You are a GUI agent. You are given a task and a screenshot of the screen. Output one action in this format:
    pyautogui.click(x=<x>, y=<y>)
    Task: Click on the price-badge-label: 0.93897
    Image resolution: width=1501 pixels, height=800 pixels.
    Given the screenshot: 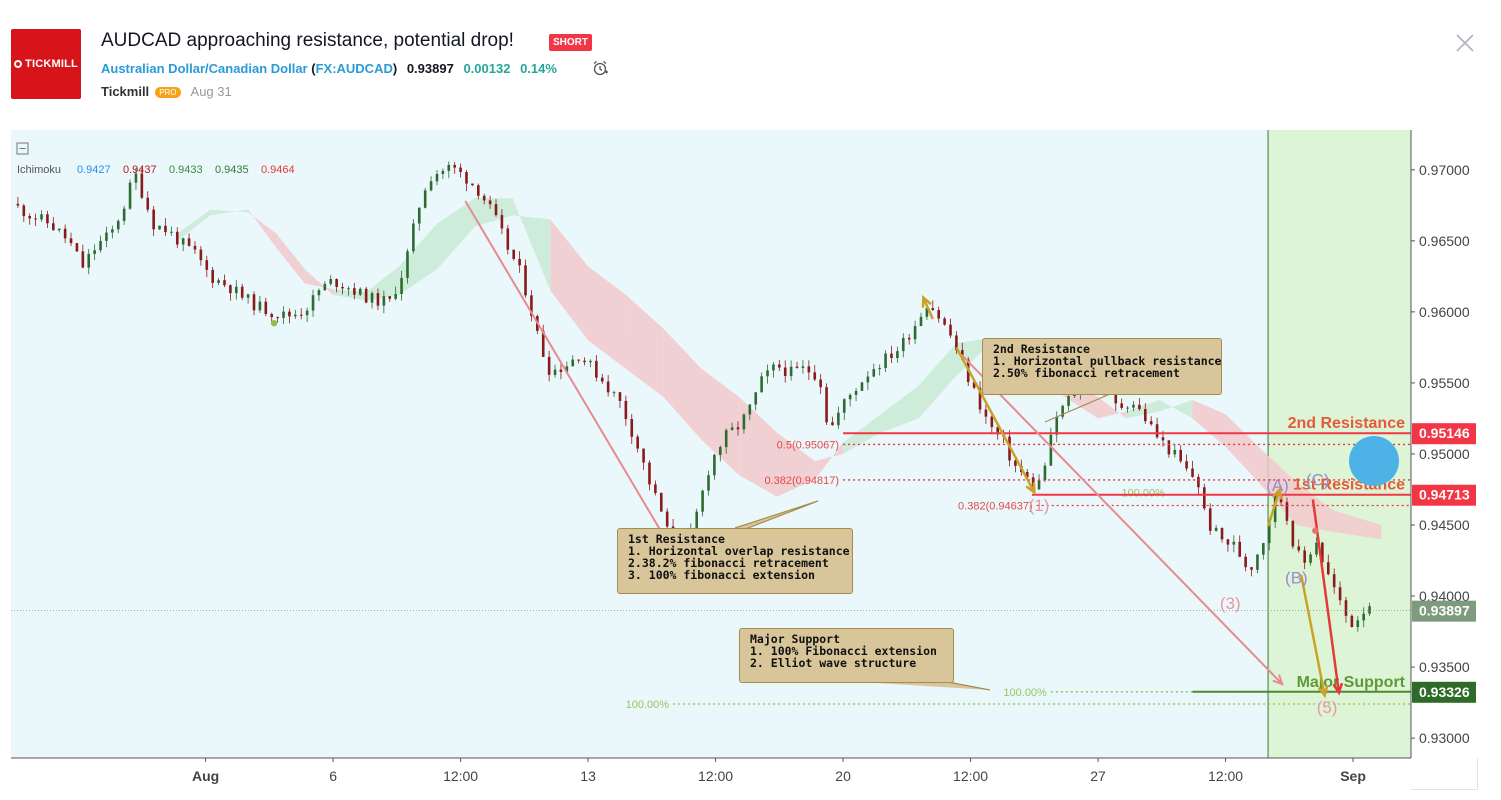 What is the action you would take?
    pyautogui.click(x=1444, y=611)
    